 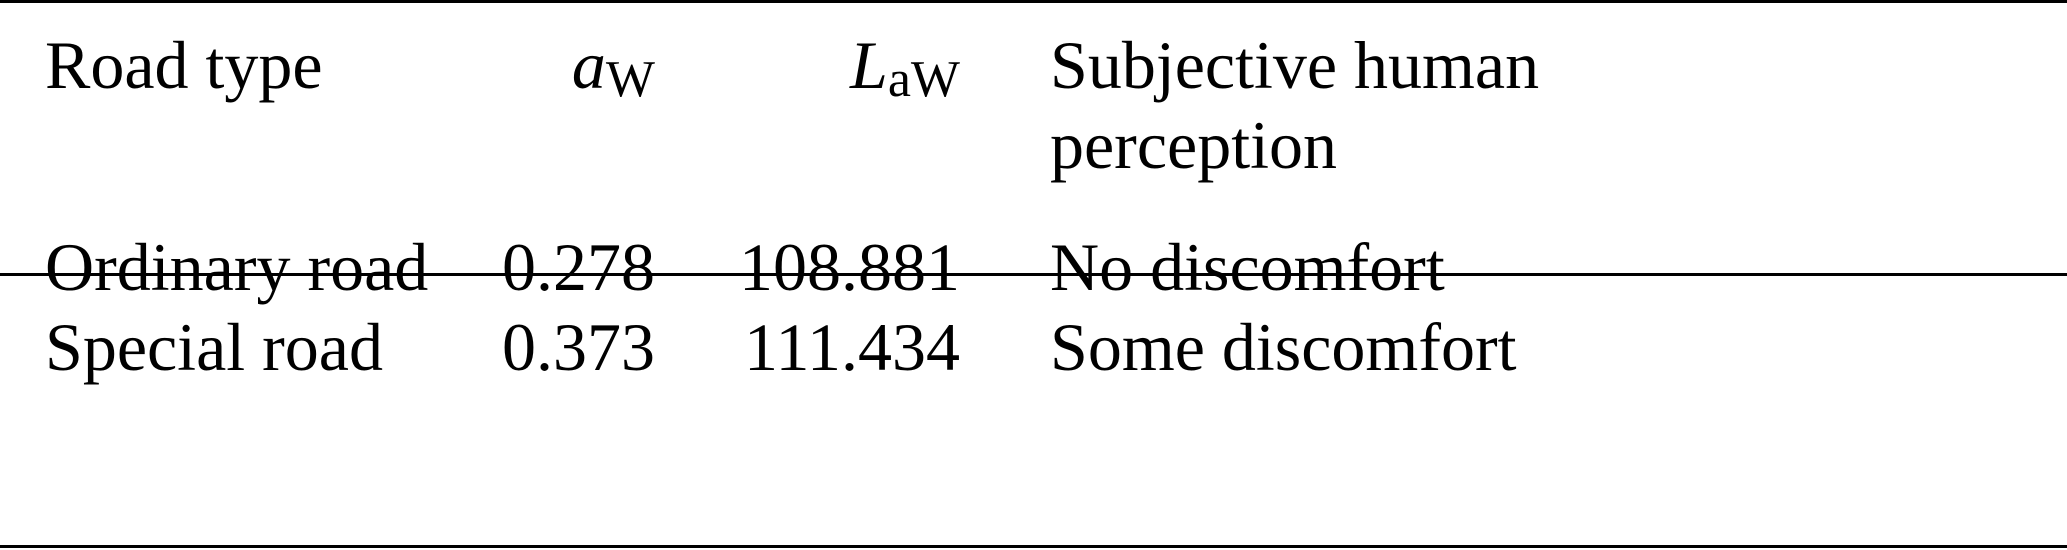 I want to click on bottom-rule, so click(x=1033, y=546).